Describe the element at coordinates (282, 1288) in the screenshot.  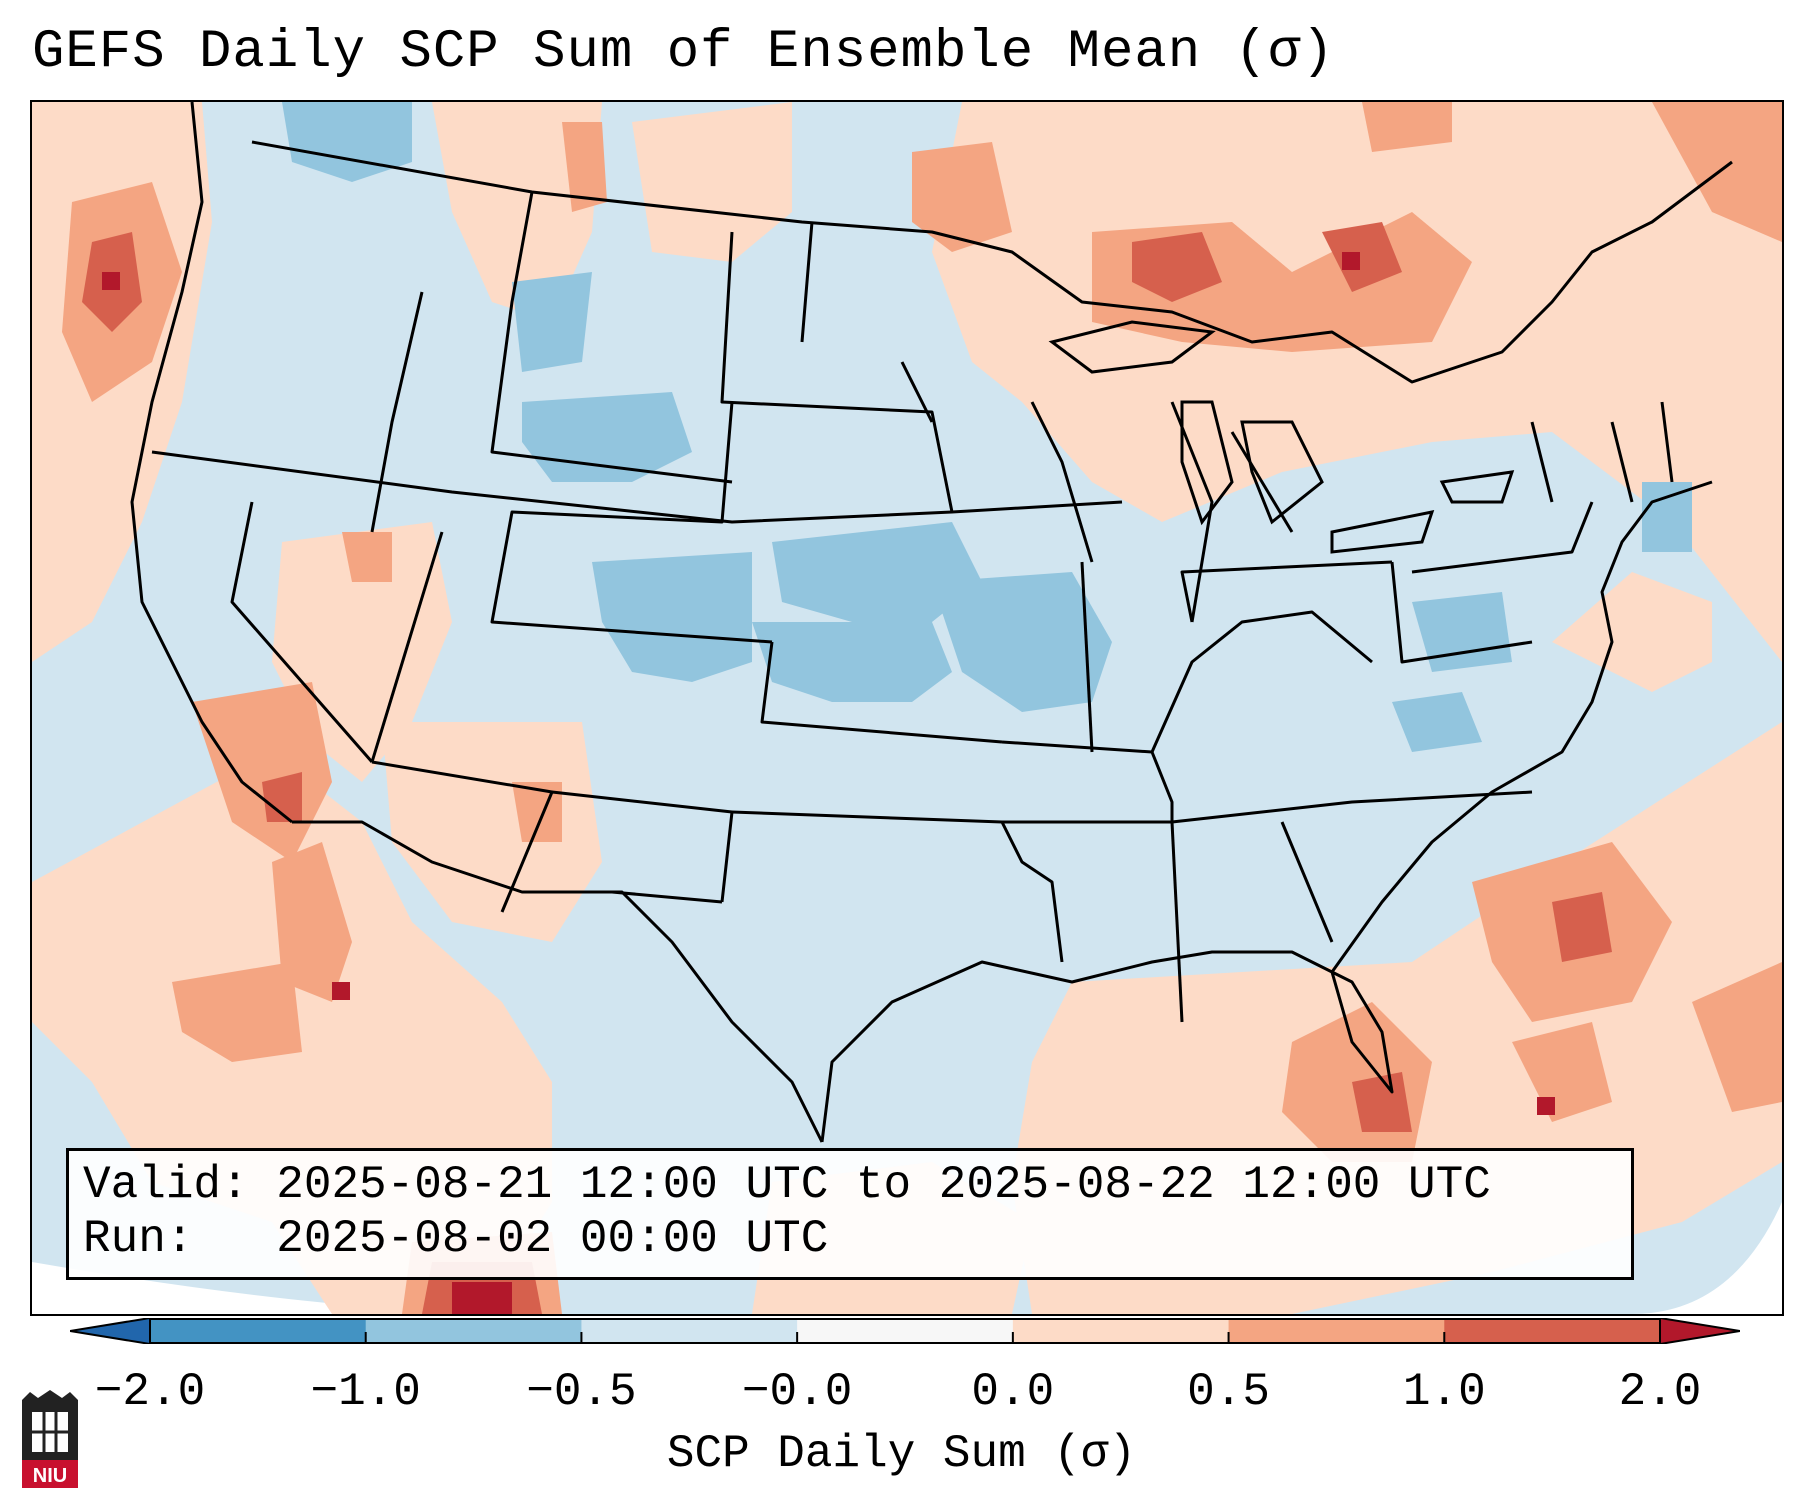
I see `projection-edge-left` at that location.